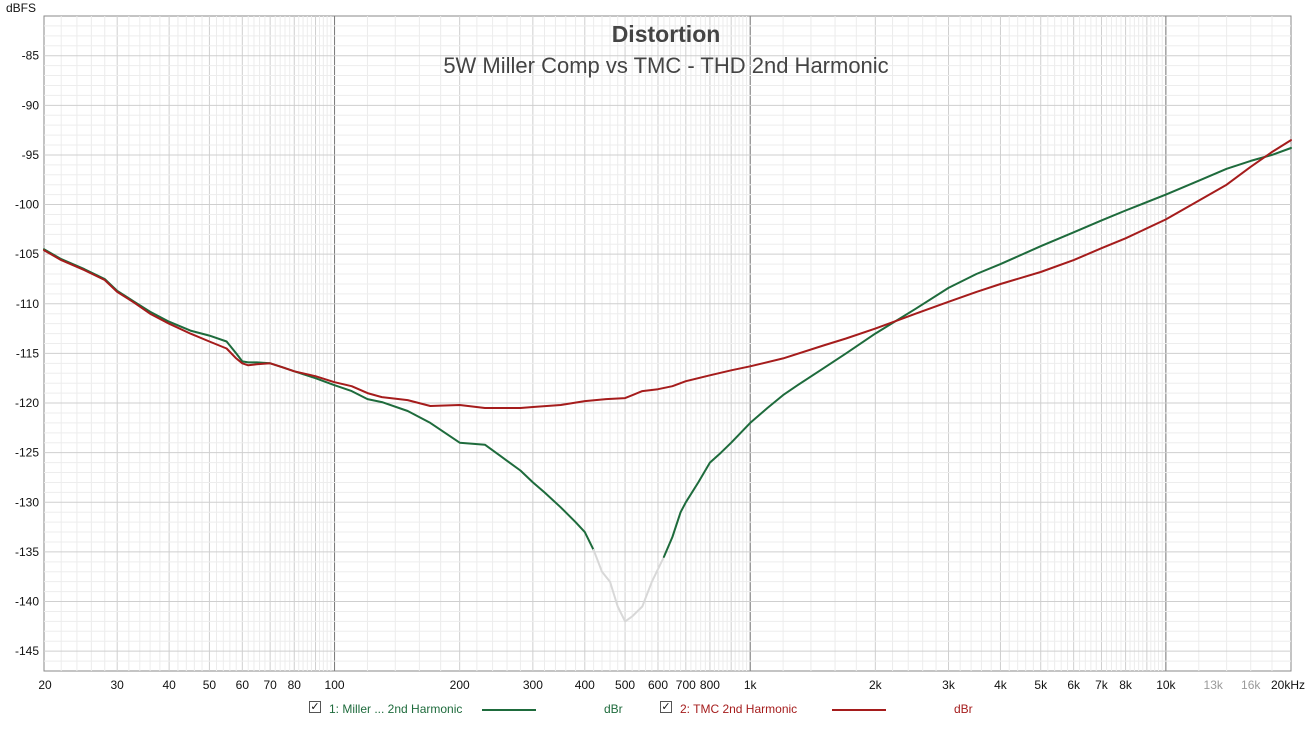 The image size is (1312, 729). I want to click on chart-title: Distortion, so click(666, 34).